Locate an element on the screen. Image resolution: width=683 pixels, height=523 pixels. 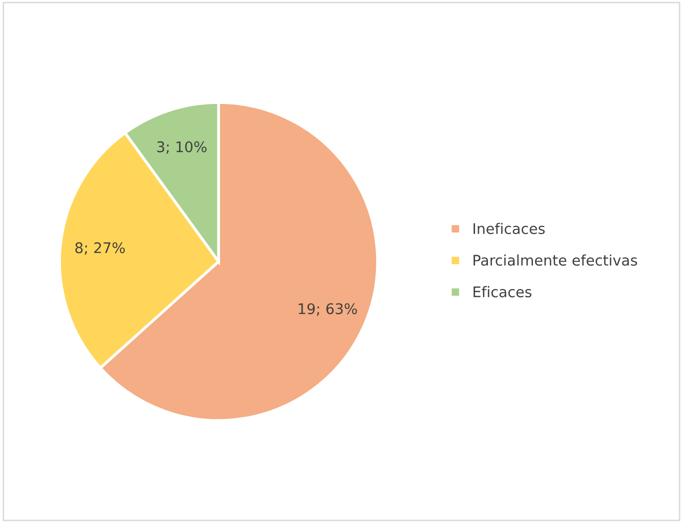
data-label: 8; 27% is located at coordinates (100, 248).